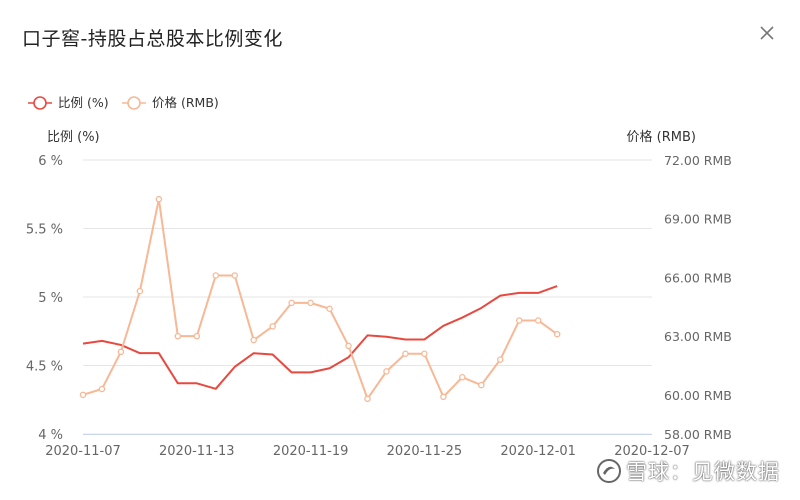 This screenshot has height=500, width=800. What do you see at coordinates (767, 33) in the screenshot?
I see `close-icon` at bounding box center [767, 33].